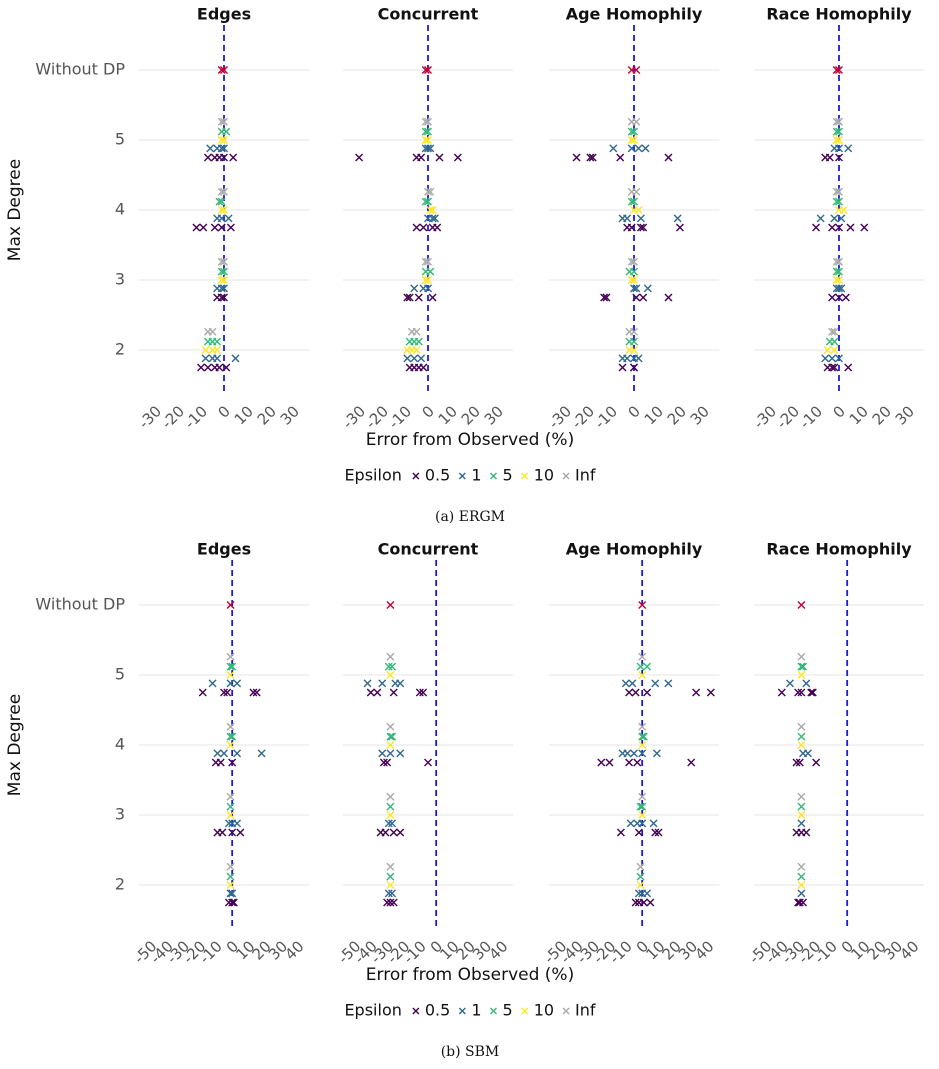 Image resolution: width=939 pixels, height=1069 pixels. Describe the element at coordinates (470, 1052) in the screenshot. I see `figure-caption: (b) SBM` at that location.